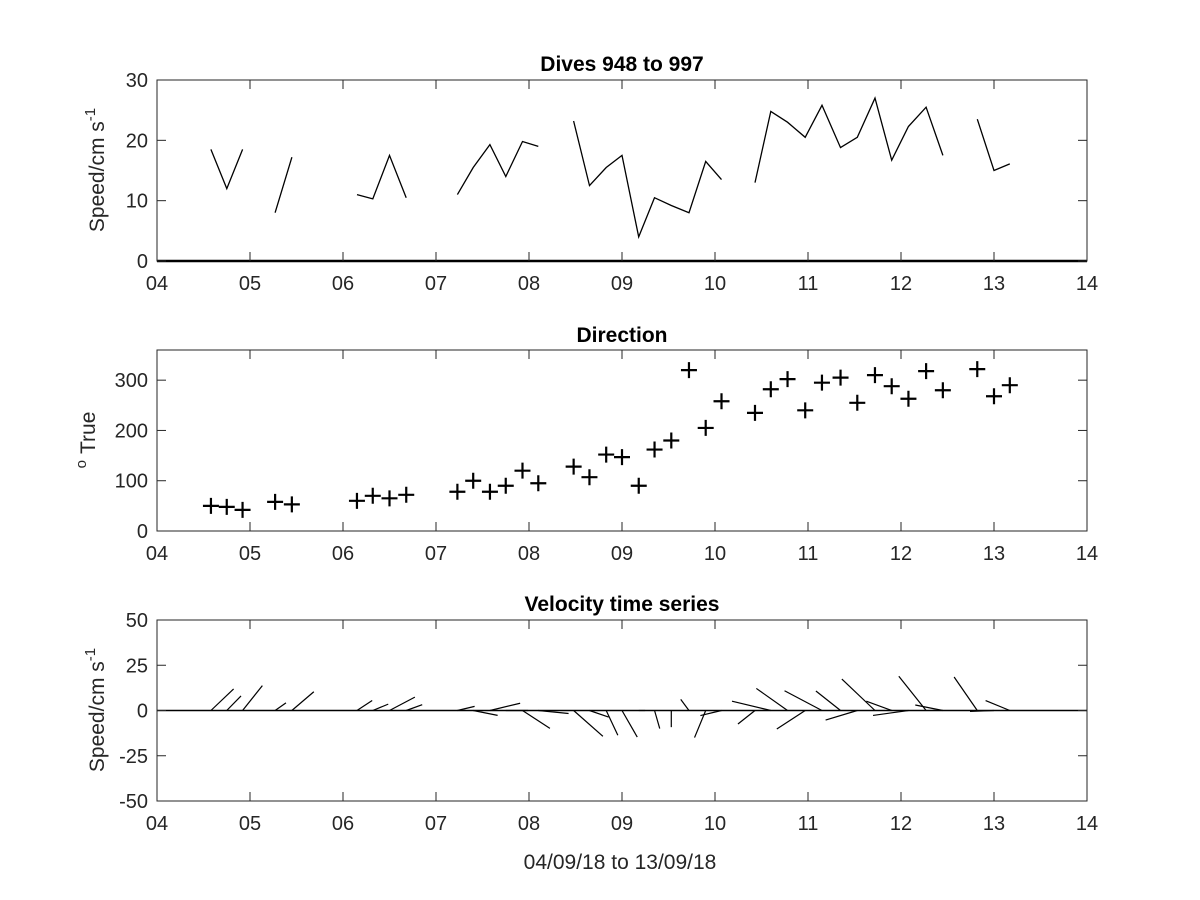 The width and height of the screenshot is (1200, 900). I want to click on velocity-y-axis-label-exponent: -1, so click(90, 654).